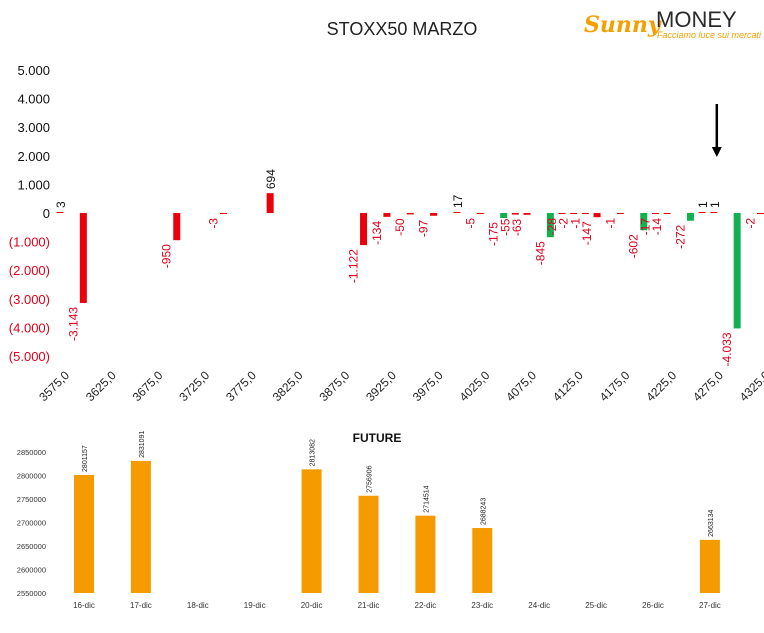 The height and width of the screenshot is (633, 764). What do you see at coordinates (85, 458) in the screenshot?
I see `future-data-label: 2801157` at bounding box center [85, 458].